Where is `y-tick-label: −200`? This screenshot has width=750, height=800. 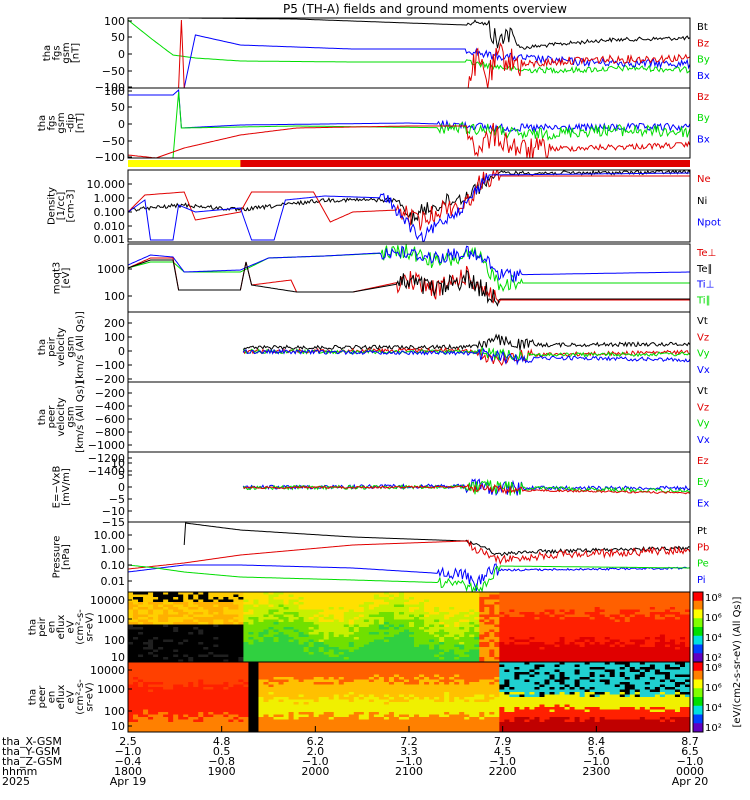
y-tick-label: −200 is located at coordinates (110, 393).